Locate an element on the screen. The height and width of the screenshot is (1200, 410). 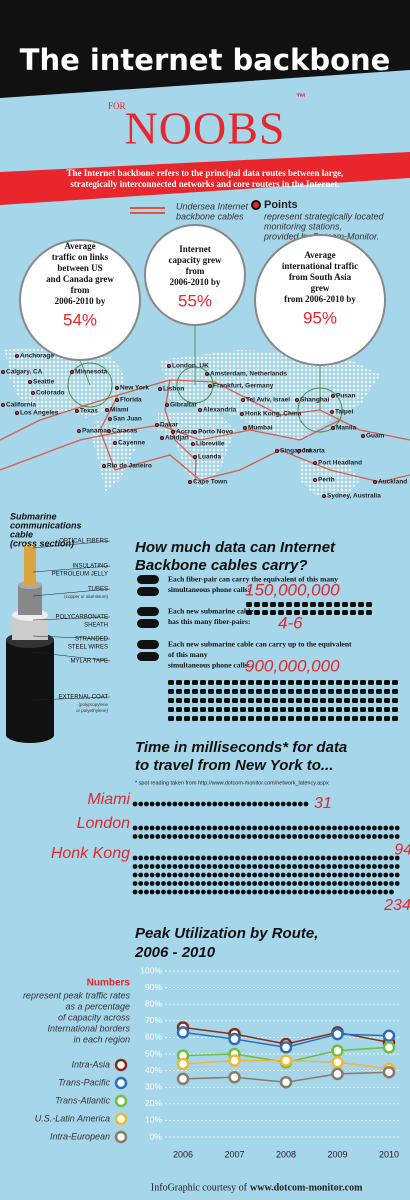
city-label: Miami is located at coordinates (119, 410).